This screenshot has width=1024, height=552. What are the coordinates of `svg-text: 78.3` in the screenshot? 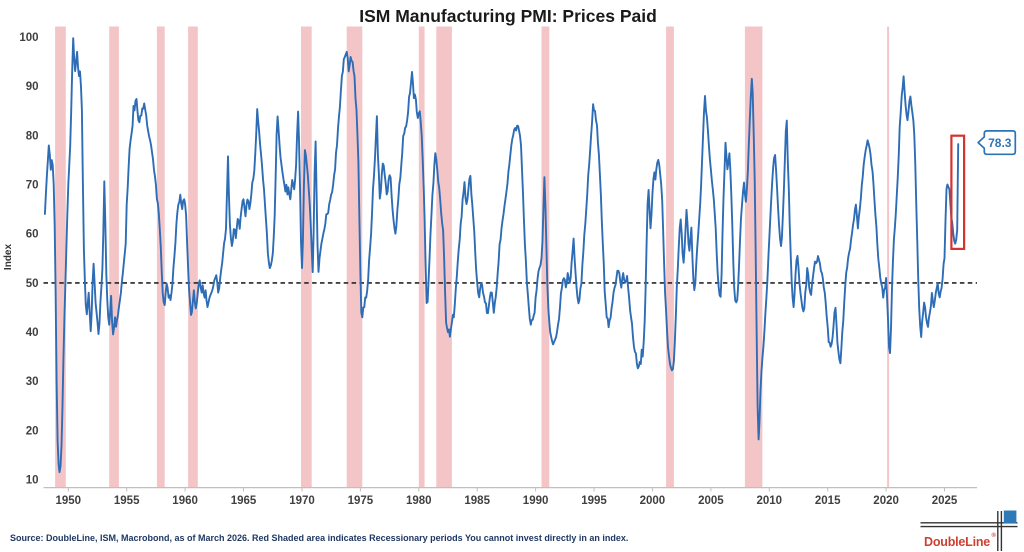 It's located at (1000, 143).